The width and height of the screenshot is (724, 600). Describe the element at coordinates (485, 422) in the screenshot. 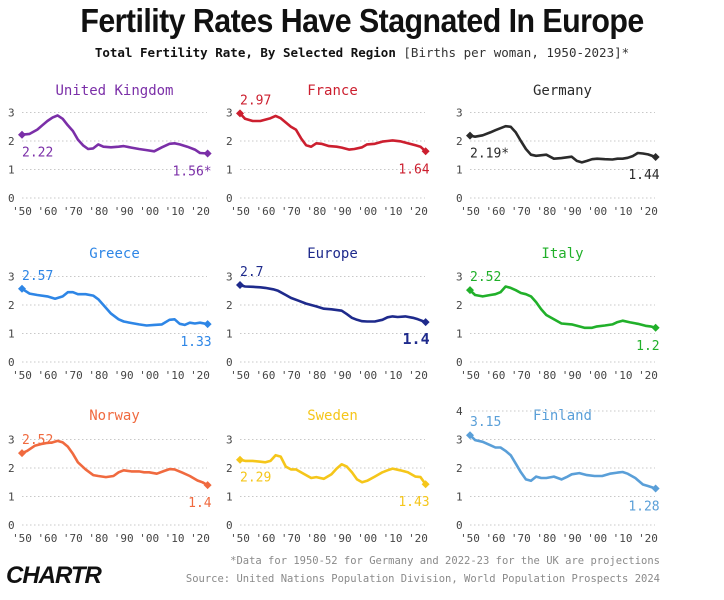

I see `start-value-label-finland: 3.15` at that location.